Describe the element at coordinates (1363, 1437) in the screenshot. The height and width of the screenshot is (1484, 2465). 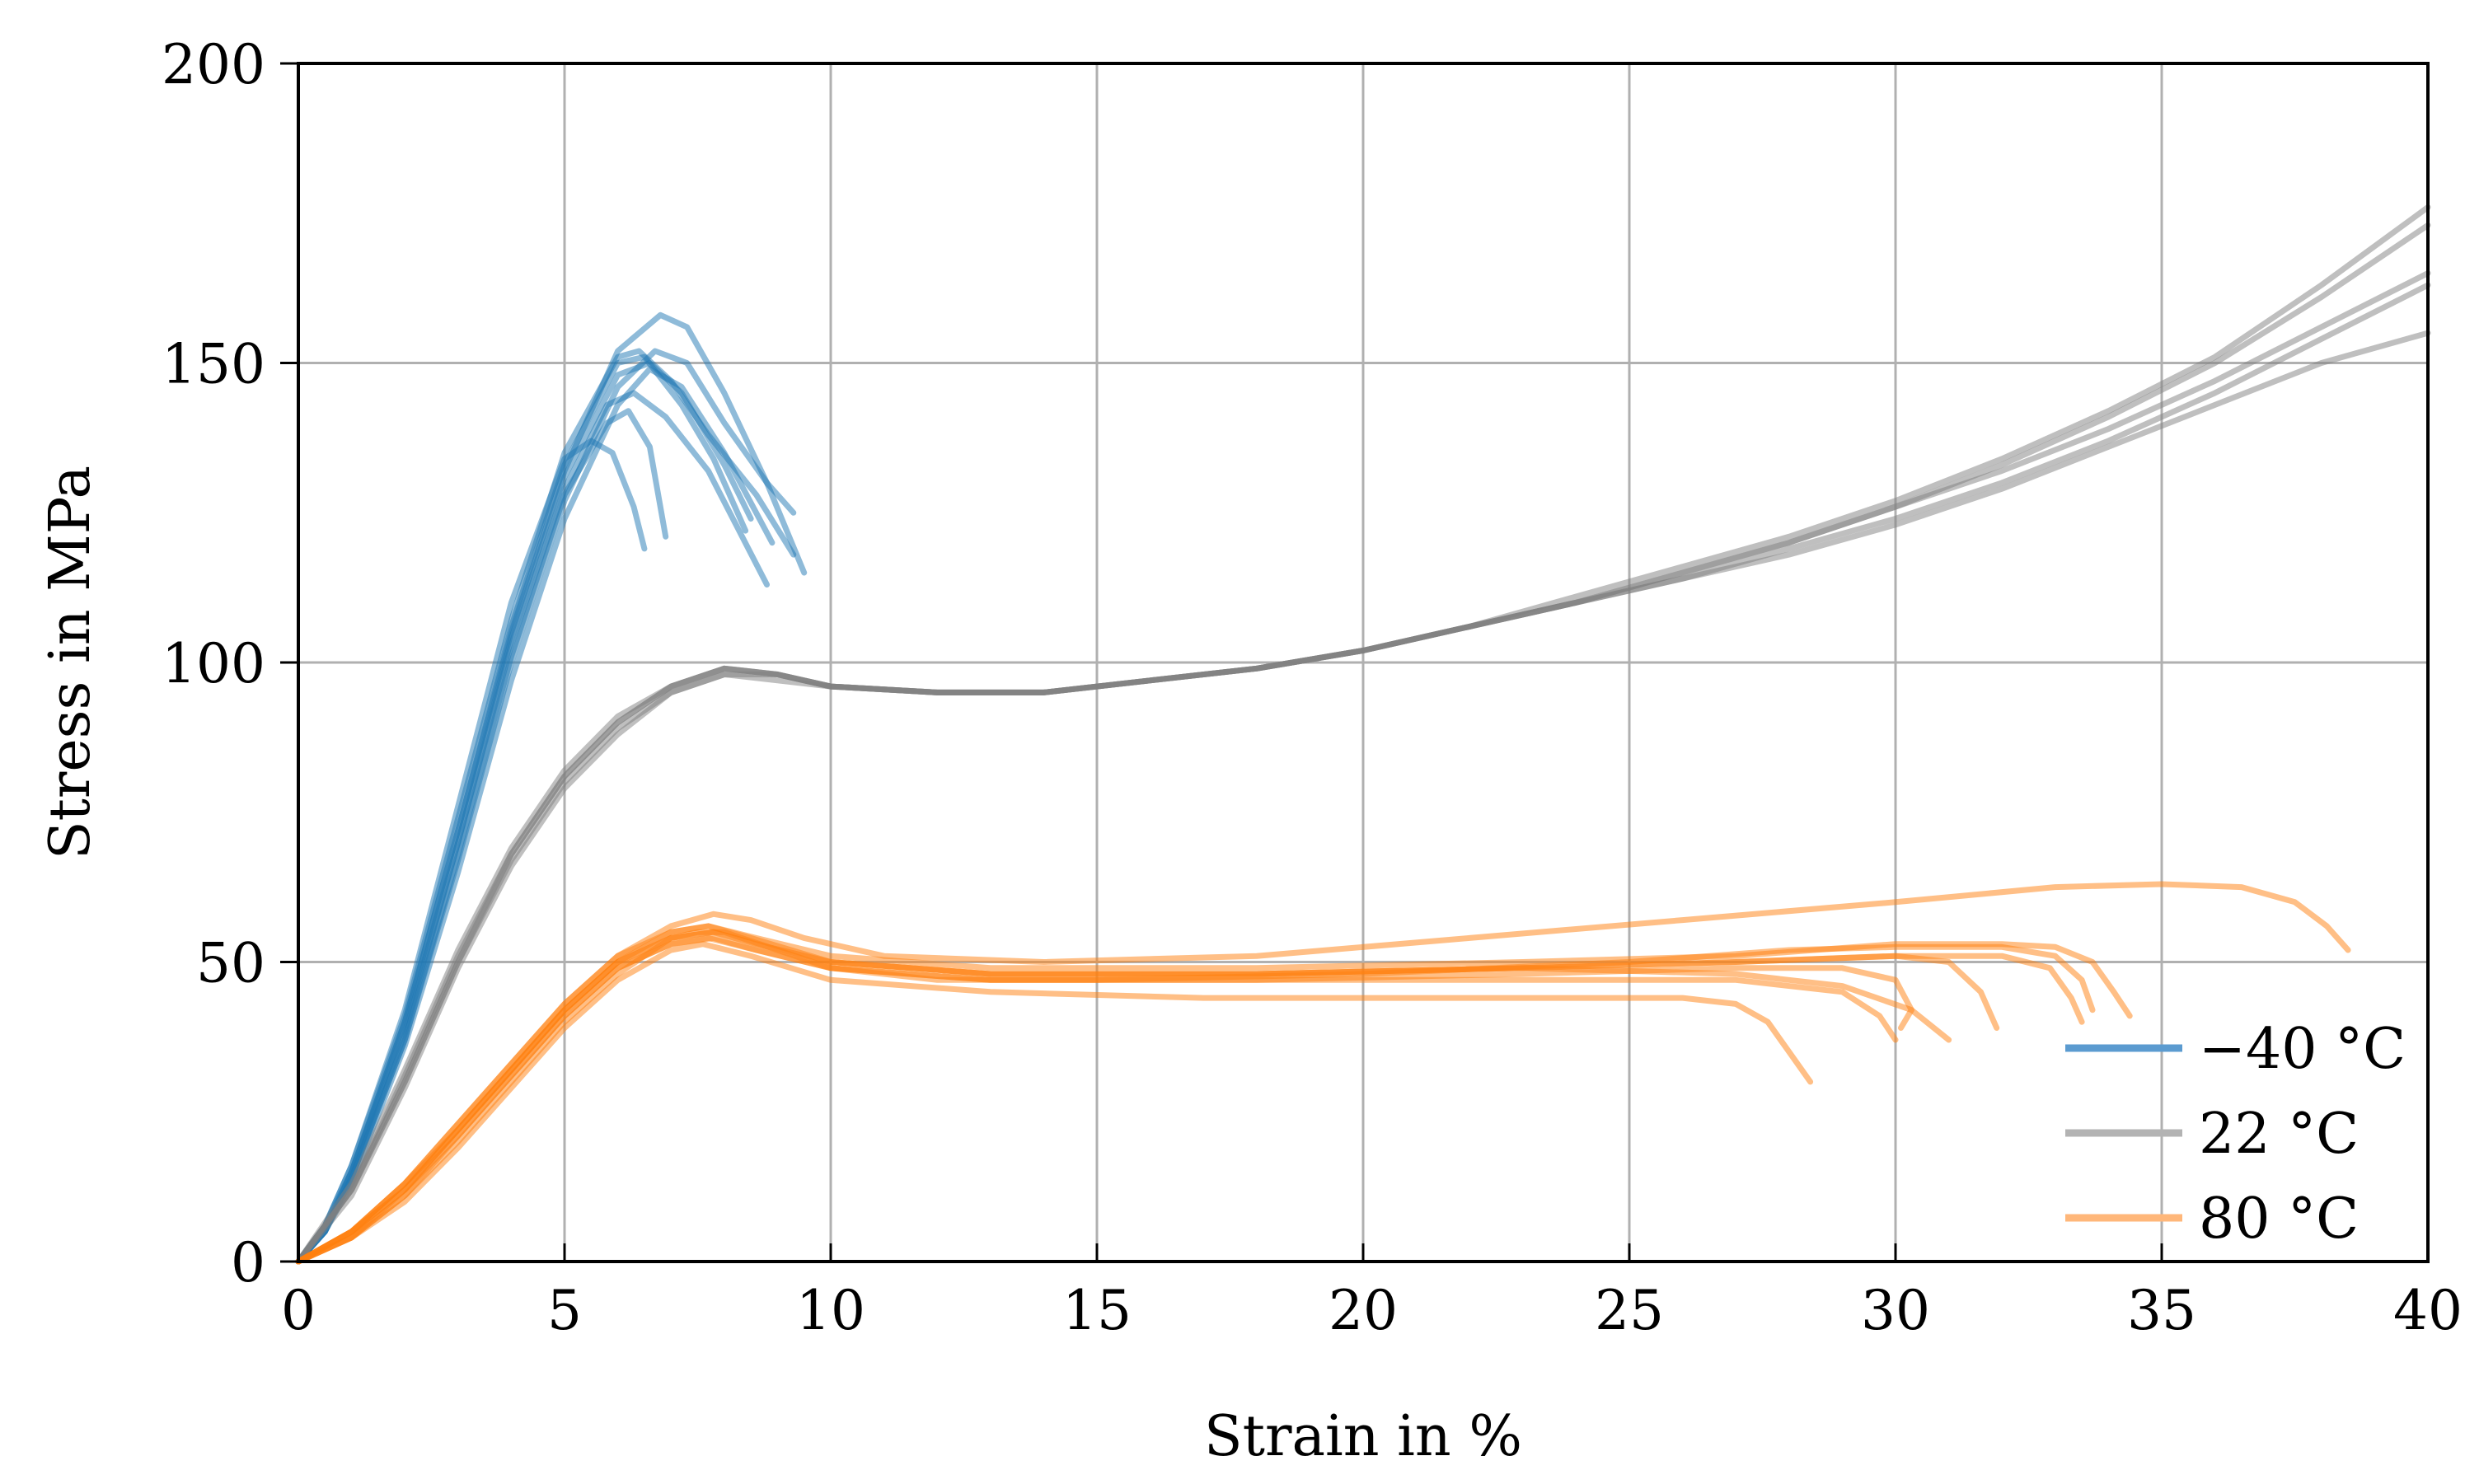
I see `x-axis-title: Strain in %` at that location.